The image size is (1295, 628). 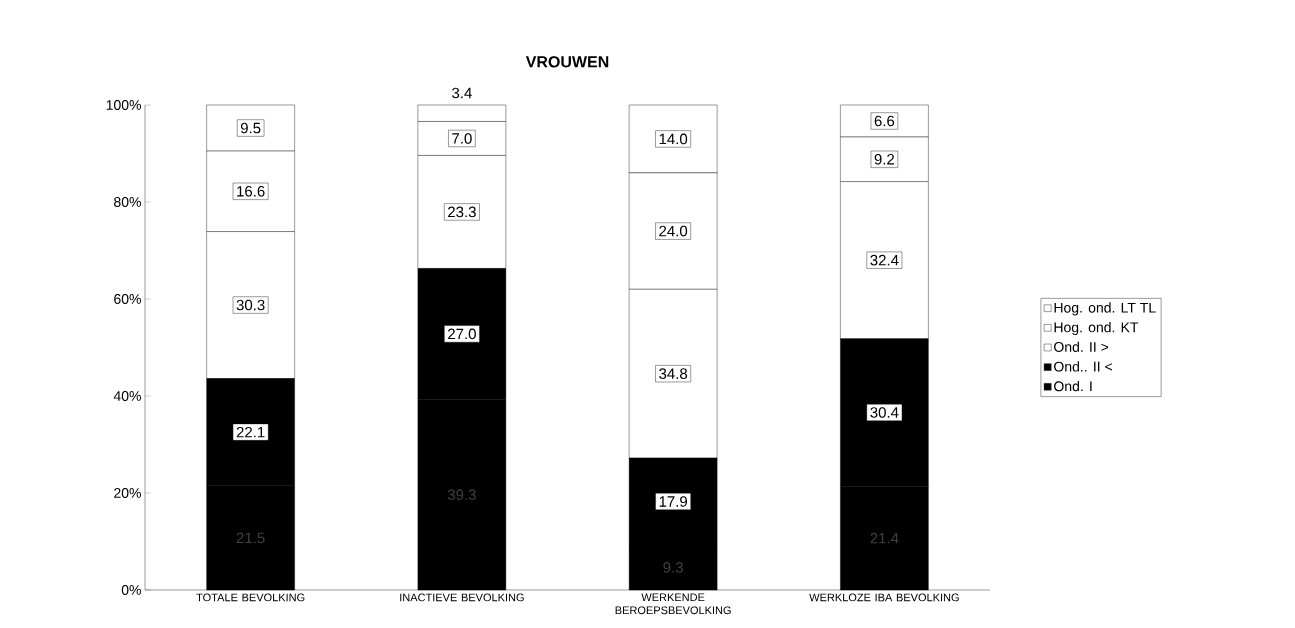 I want to click on legend-label: Ond. II >, so click(x=1081, y=346).